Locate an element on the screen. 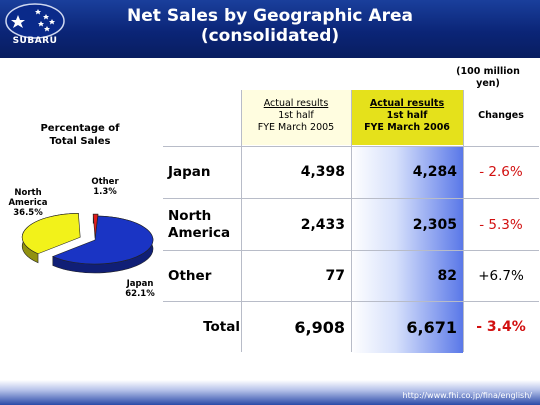 This screenshot has height=405, width=540. value-prev: 2,433 is located at coordinates (322, 225).